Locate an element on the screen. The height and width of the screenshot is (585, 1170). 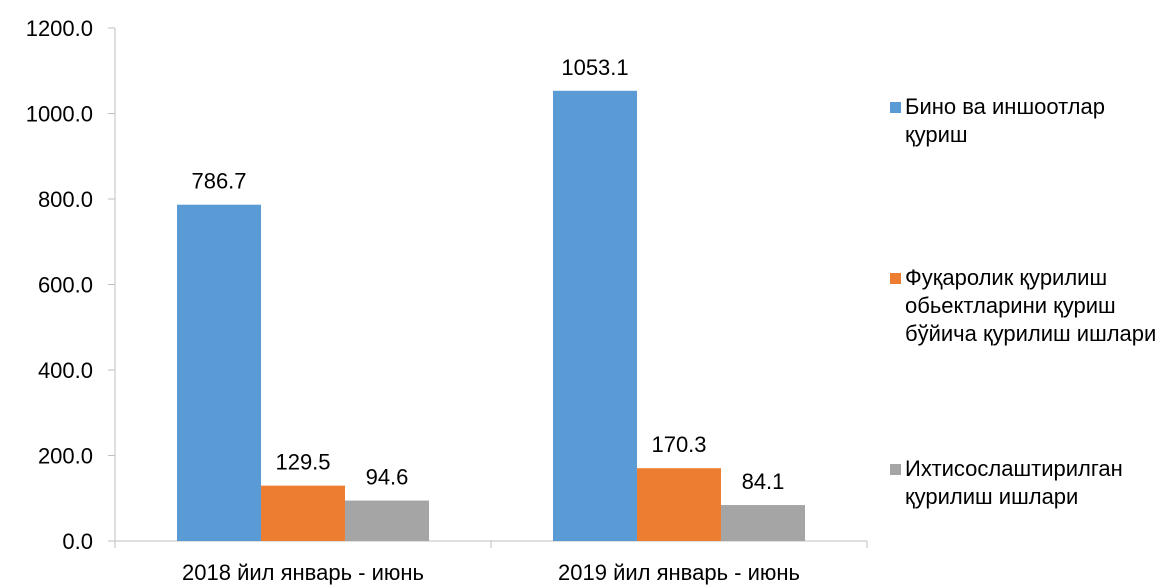
y-axis-ticks: 0.0 200.0 400.0 600.0 800.0 1000.0 1200.0 is located at coordinates (70, 285).